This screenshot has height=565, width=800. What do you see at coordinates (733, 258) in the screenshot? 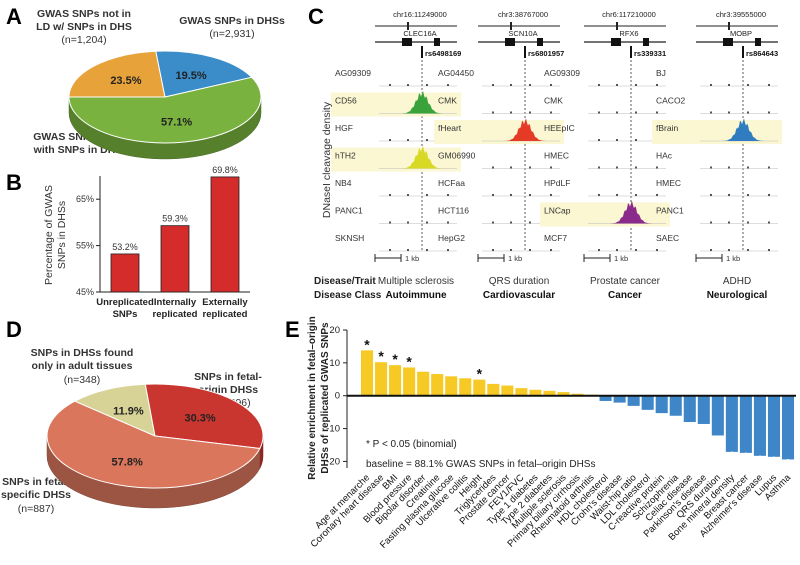
I see `scale-label-3: 1 kb` at bounding box center [733, 258].